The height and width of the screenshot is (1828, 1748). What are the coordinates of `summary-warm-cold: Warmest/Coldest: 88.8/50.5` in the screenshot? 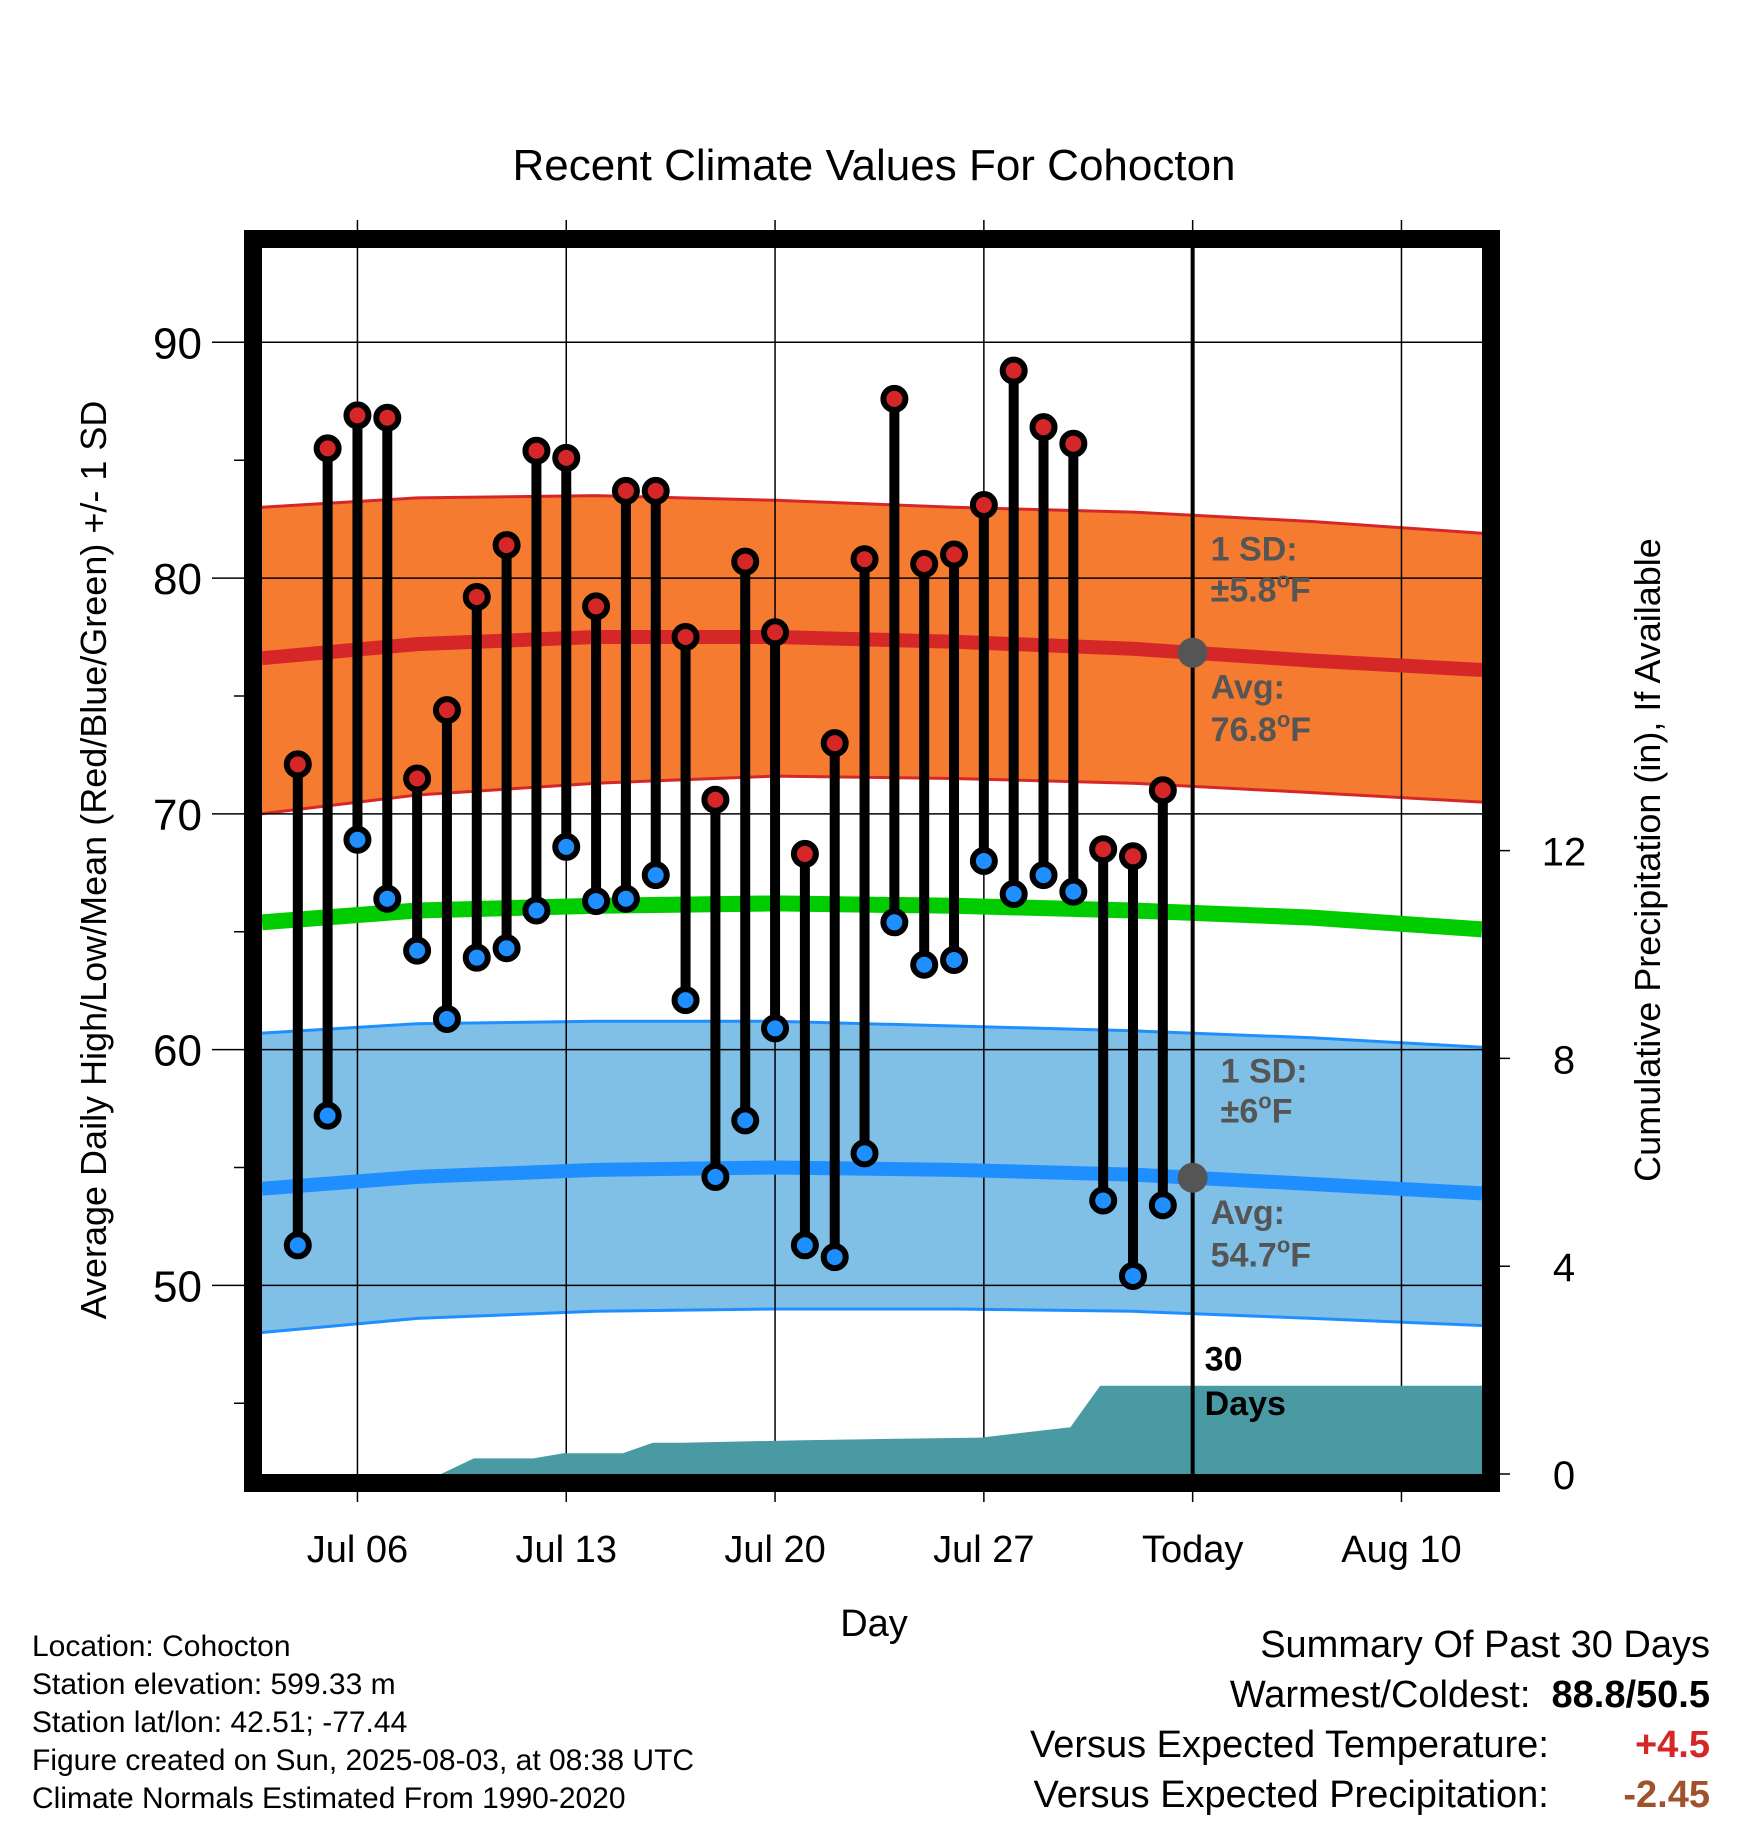 It's located at (1370, 1695).